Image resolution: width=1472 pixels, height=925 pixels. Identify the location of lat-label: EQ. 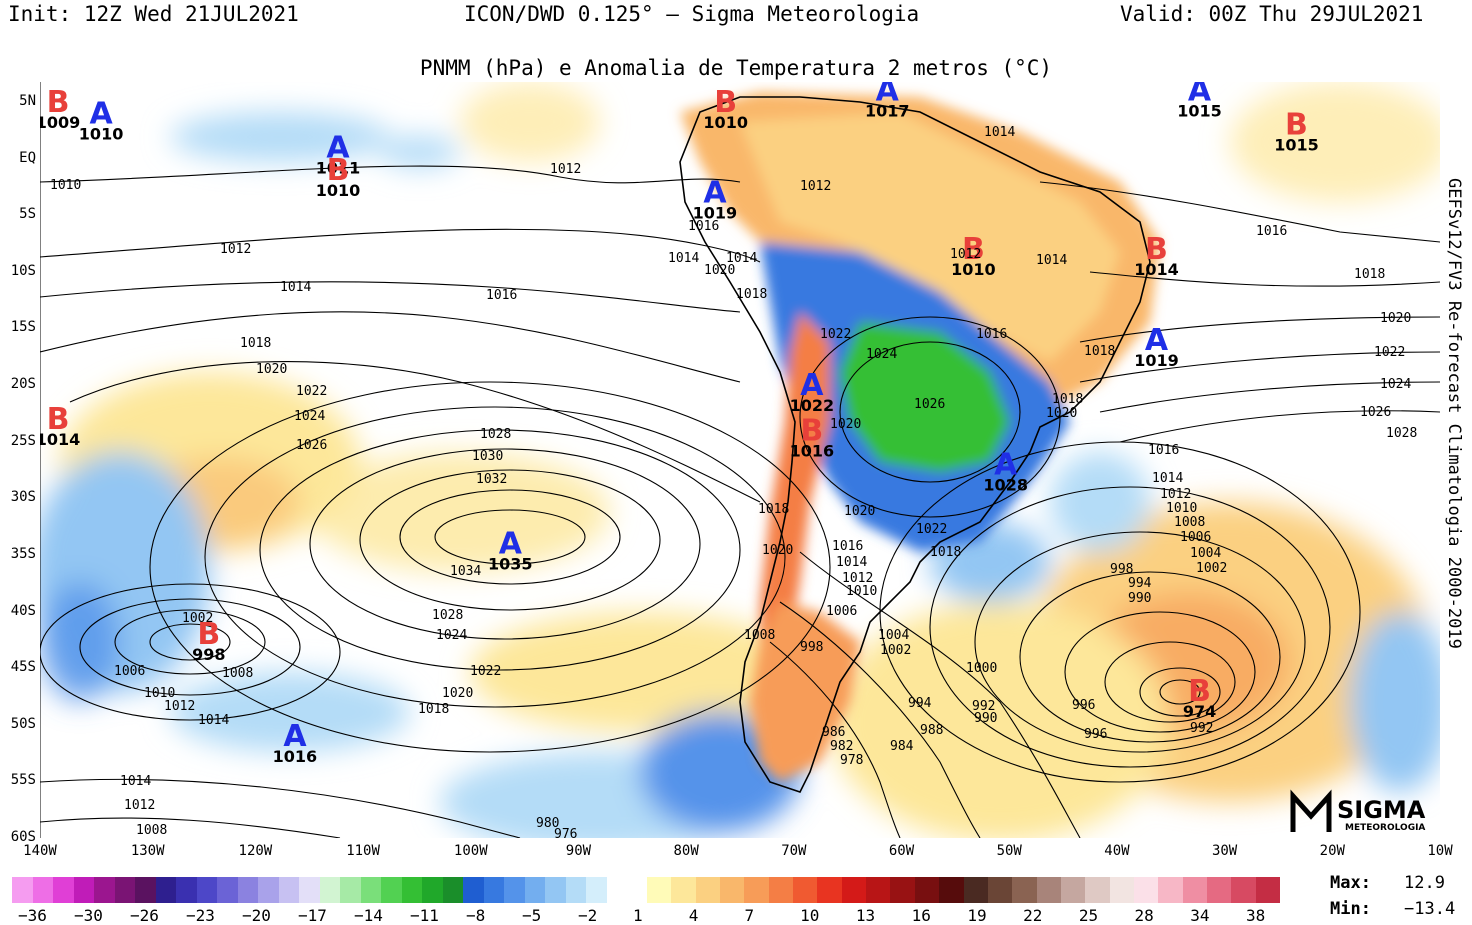
(27, 157).